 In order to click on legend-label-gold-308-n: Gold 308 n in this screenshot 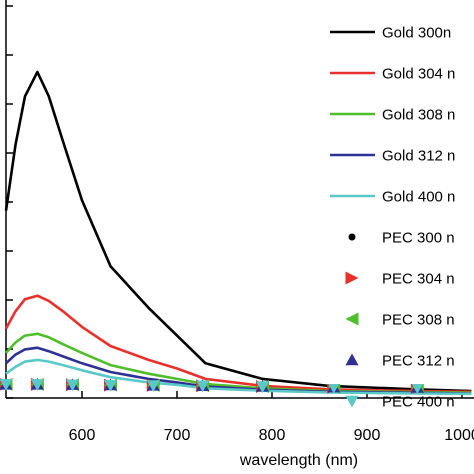, I will do `click(418, 115)`.